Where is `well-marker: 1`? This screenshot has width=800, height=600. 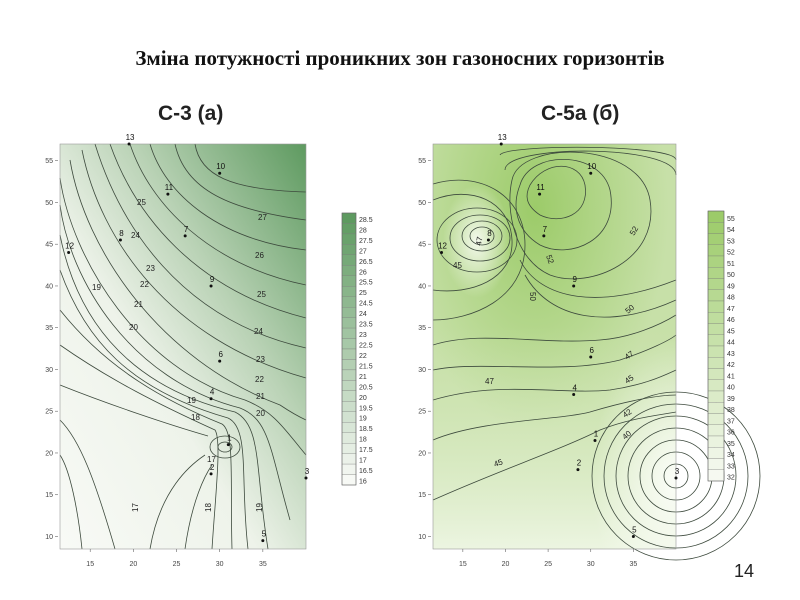
well-marker: 1 is located at coordinates (229, 440).